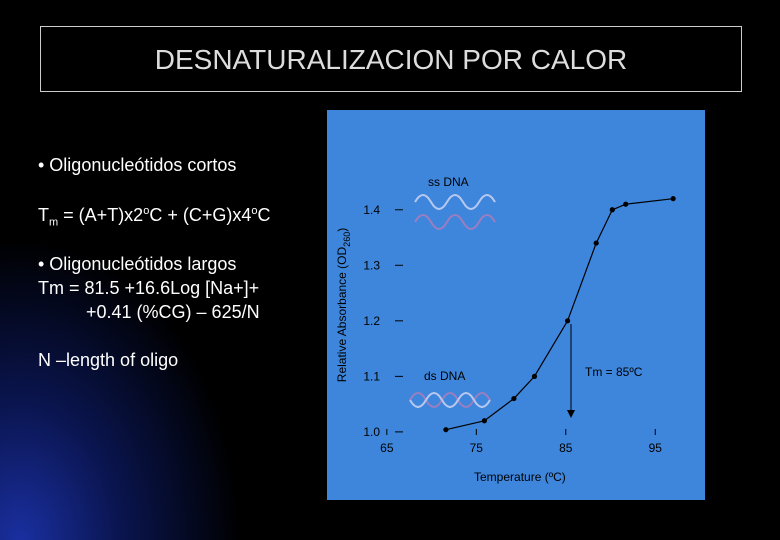  Describe the element at coordinates (101, 215) in the screenshot. I see `text: = (A+T)x2` at that location.